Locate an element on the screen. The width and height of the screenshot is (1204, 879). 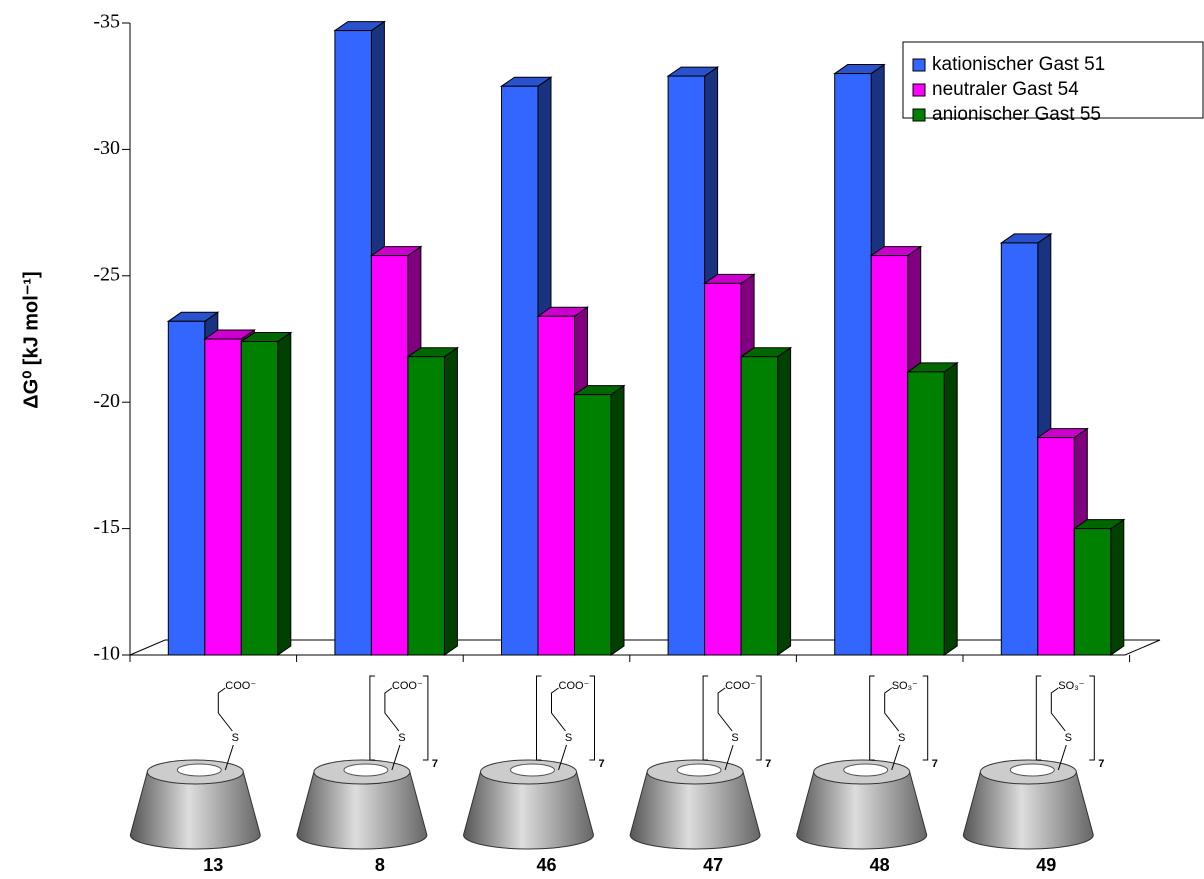
category-label: 13 is located at coordinates (213, 865).